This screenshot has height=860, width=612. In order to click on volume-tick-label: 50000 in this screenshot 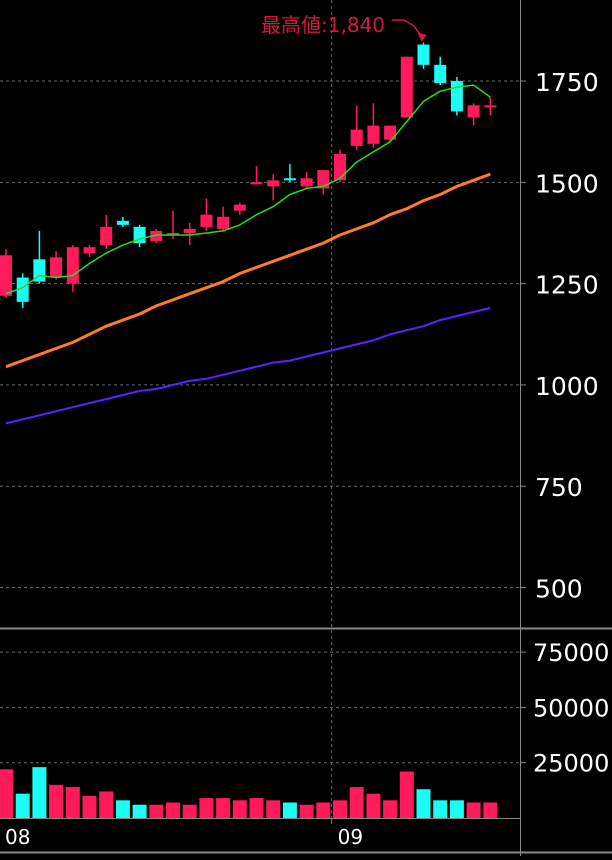, I will do `click(571, 708)`.